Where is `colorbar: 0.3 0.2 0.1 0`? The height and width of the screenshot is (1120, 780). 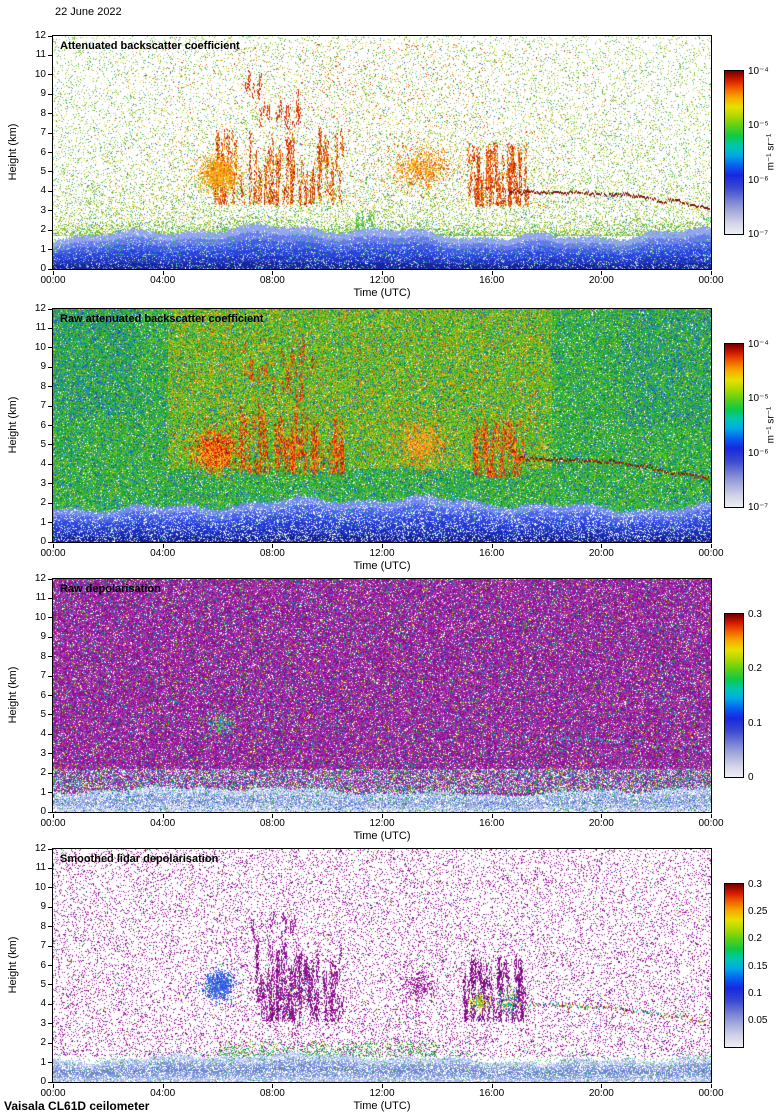 colorbar: 0.3 0.2 0.1 0 is located at coordinates (752, 696).